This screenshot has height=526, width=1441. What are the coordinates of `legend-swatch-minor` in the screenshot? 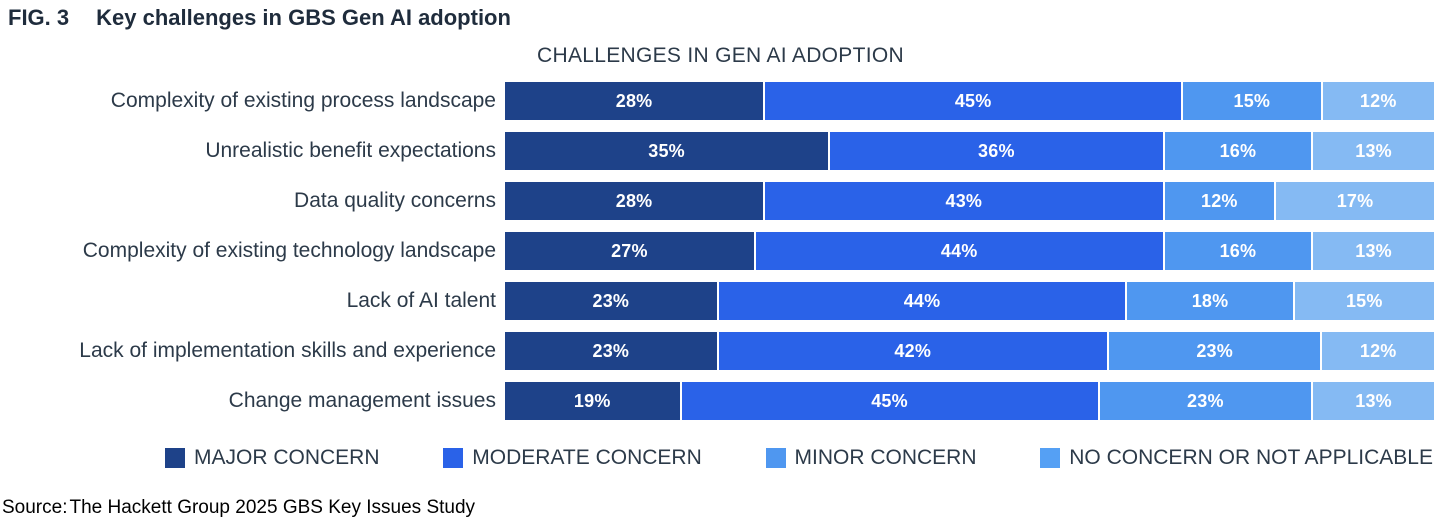 It's located at (775, 458).